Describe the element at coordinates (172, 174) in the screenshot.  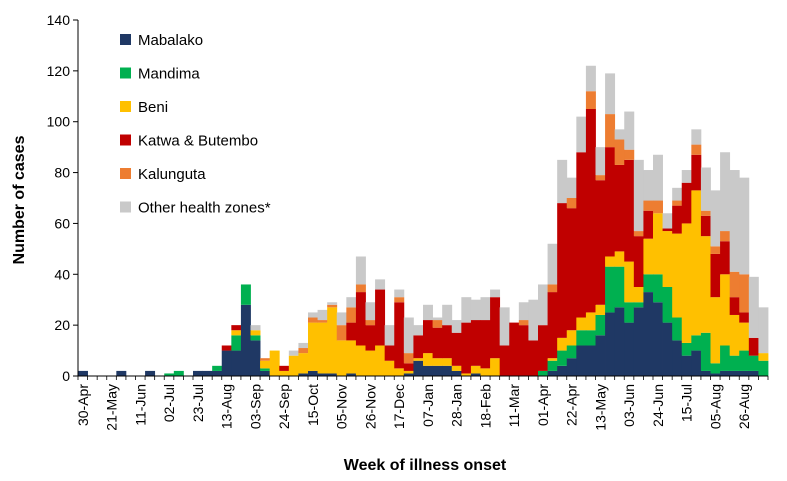
I see `legend-label: Kalunguta` at that location.